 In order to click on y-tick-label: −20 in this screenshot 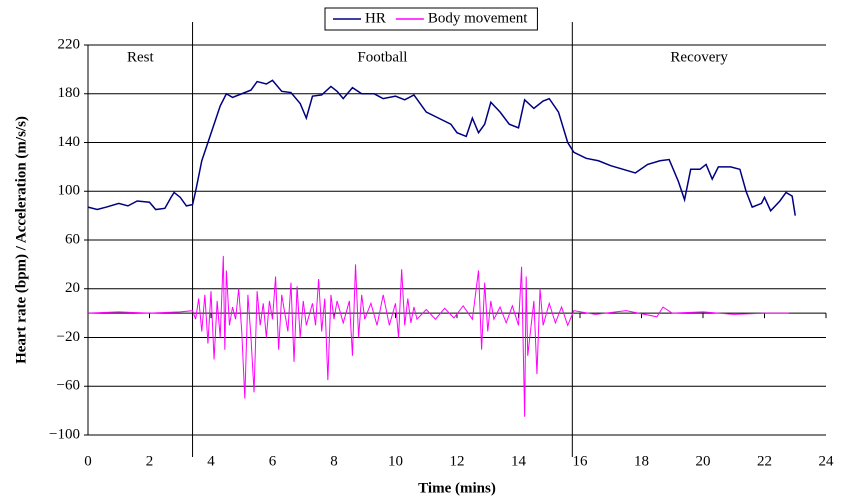, I will do `click(68, 337)`.